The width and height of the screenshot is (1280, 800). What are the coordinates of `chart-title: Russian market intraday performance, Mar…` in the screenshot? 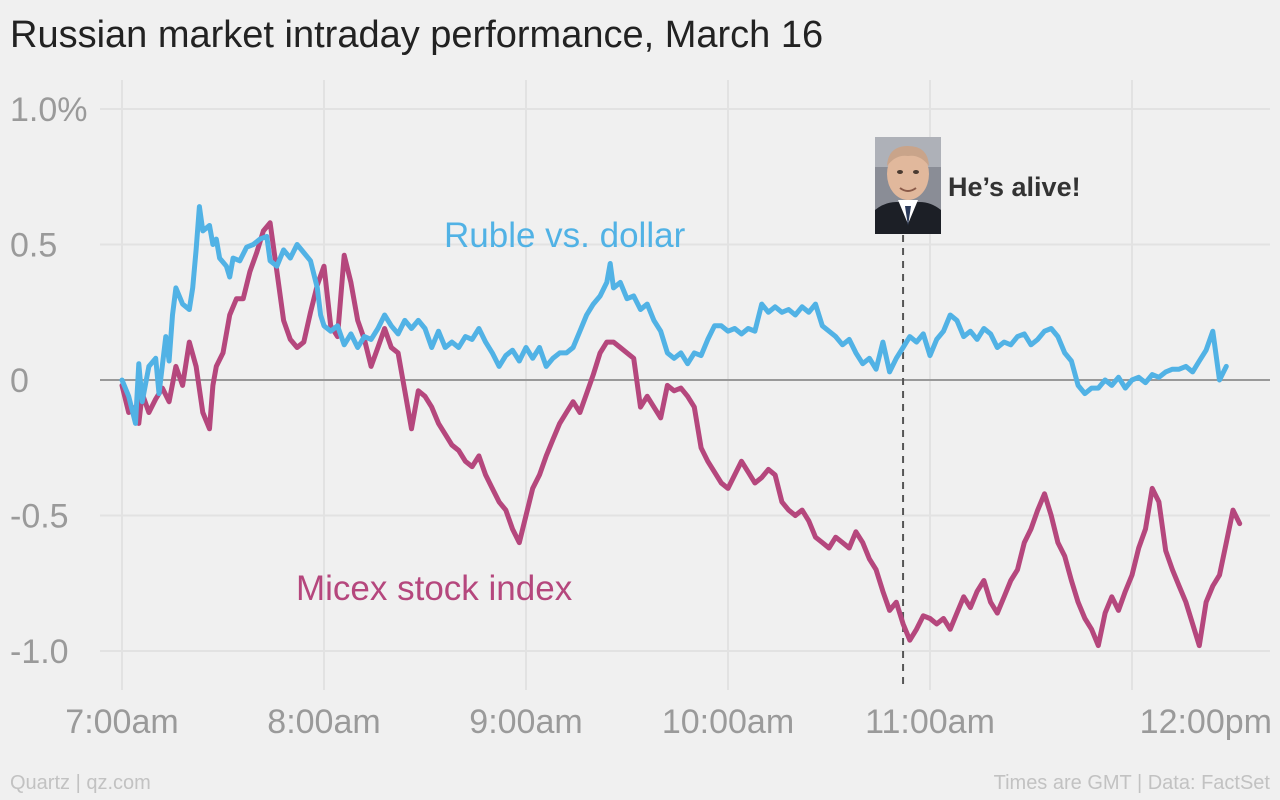 It's located at (417, 35).